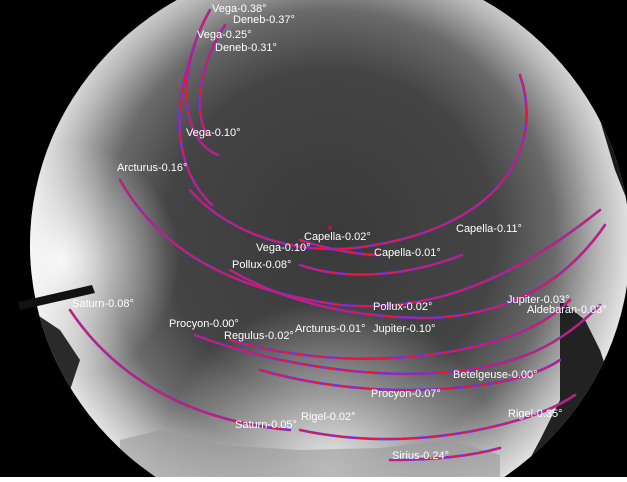 This screenshot has width=627, height=482. I want to click on star-label-saturn-008: Saturn-0.08°, so click(103, 304).